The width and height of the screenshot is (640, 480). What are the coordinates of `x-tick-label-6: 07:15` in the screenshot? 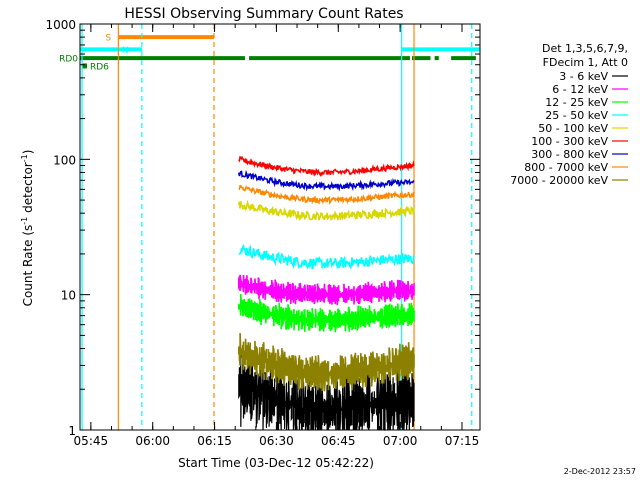 It's located at (462, 441).